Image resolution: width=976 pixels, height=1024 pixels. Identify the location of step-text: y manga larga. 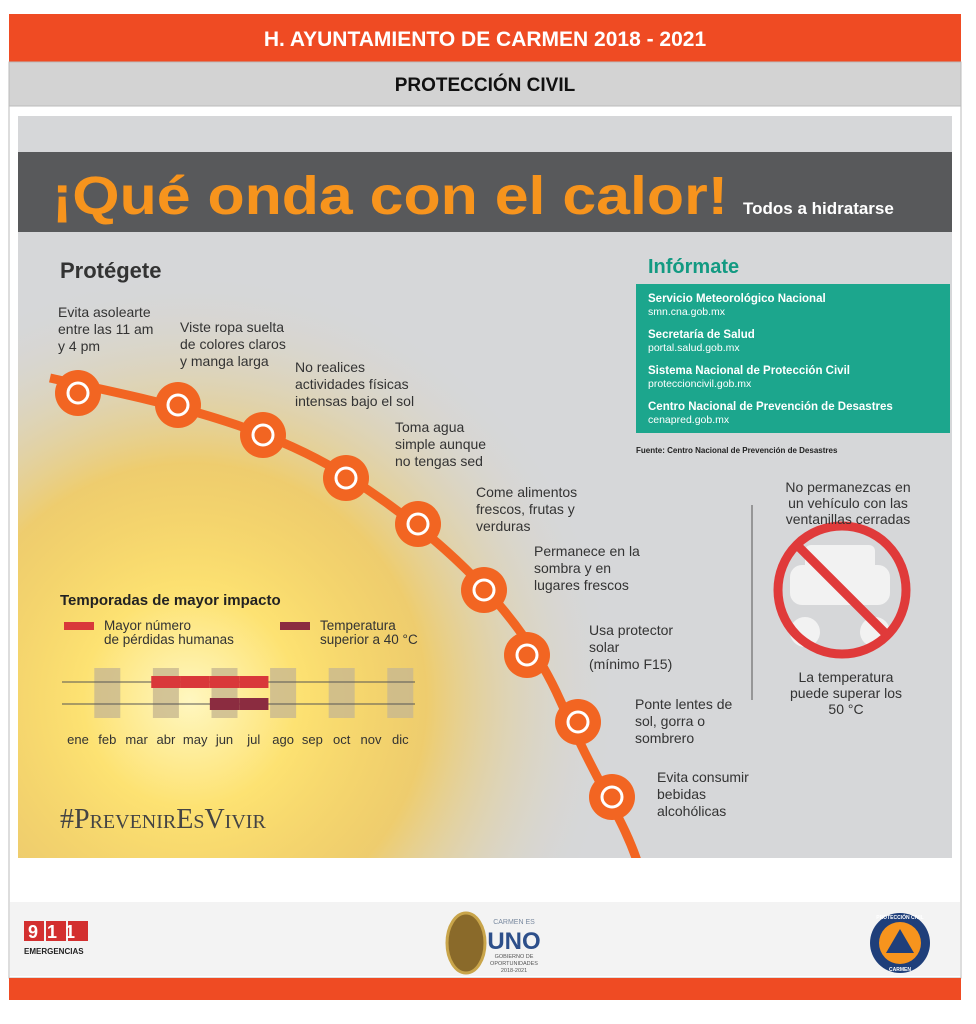
(224, 361).